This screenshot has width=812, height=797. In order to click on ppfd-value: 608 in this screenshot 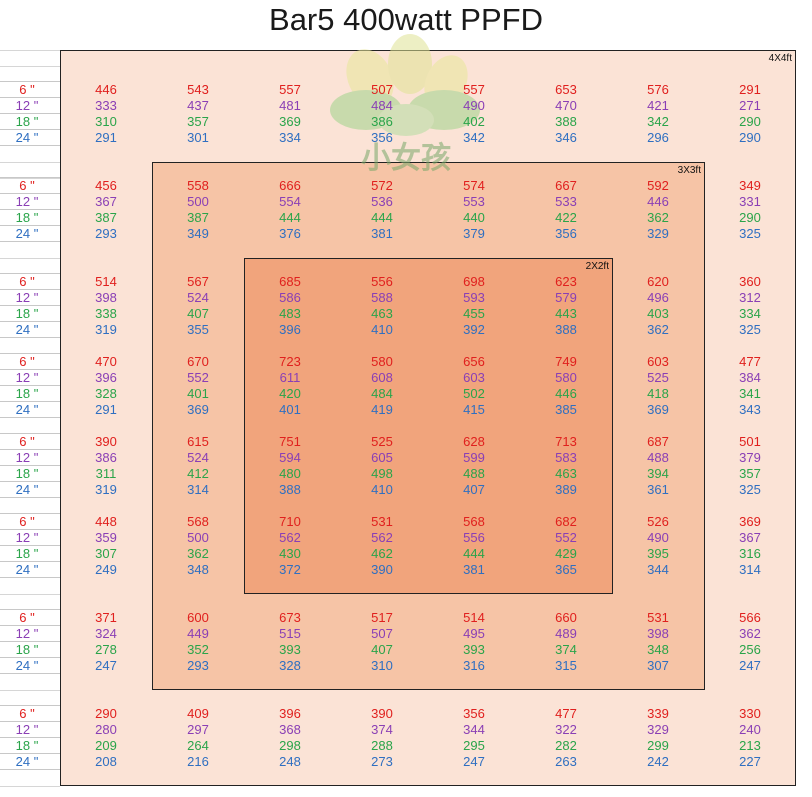, I will do `click(382, 377)`.